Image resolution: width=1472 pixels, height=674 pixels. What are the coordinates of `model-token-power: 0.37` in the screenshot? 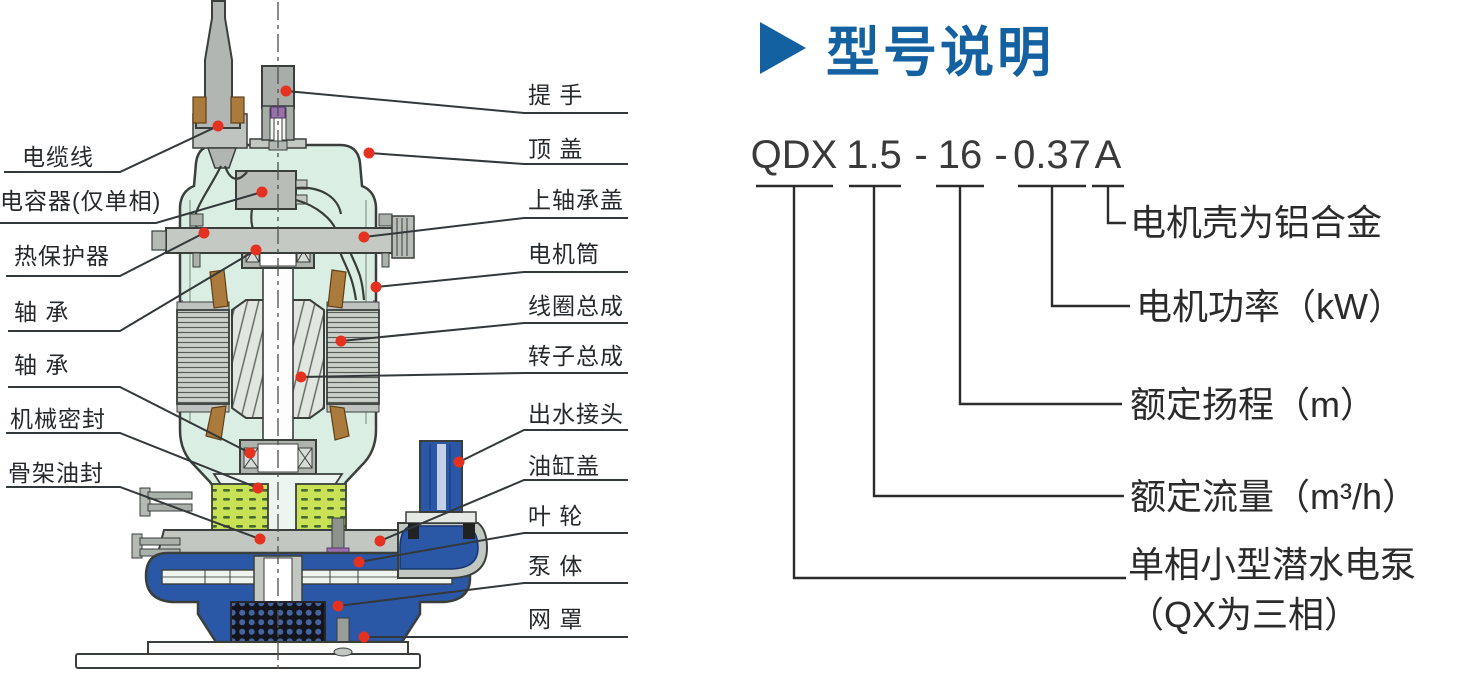 It's located at (1052, 155).